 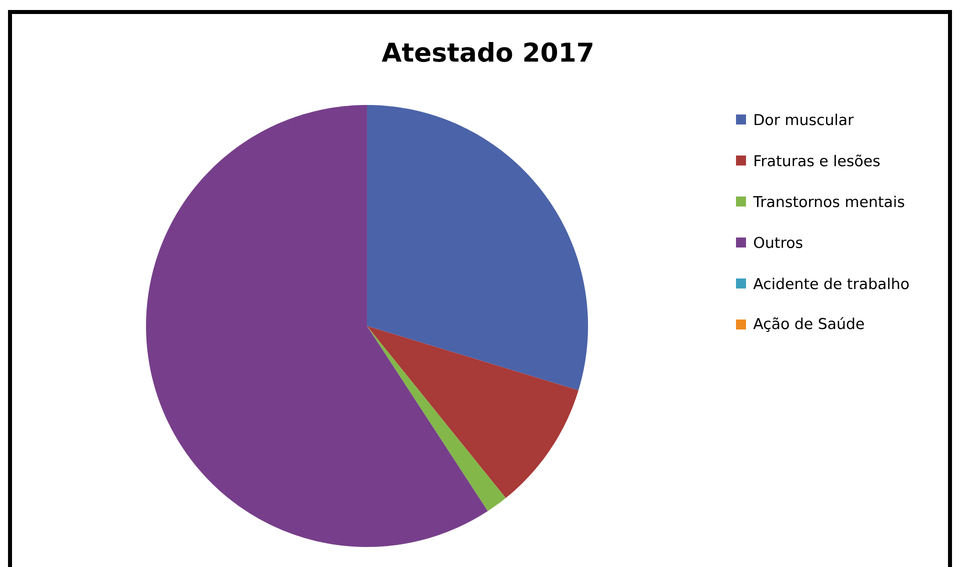 What do you see at coordinates (804, 120) in the screenshot?
I see `legend-label: Dor muscular` at bounding box center [804, 120].